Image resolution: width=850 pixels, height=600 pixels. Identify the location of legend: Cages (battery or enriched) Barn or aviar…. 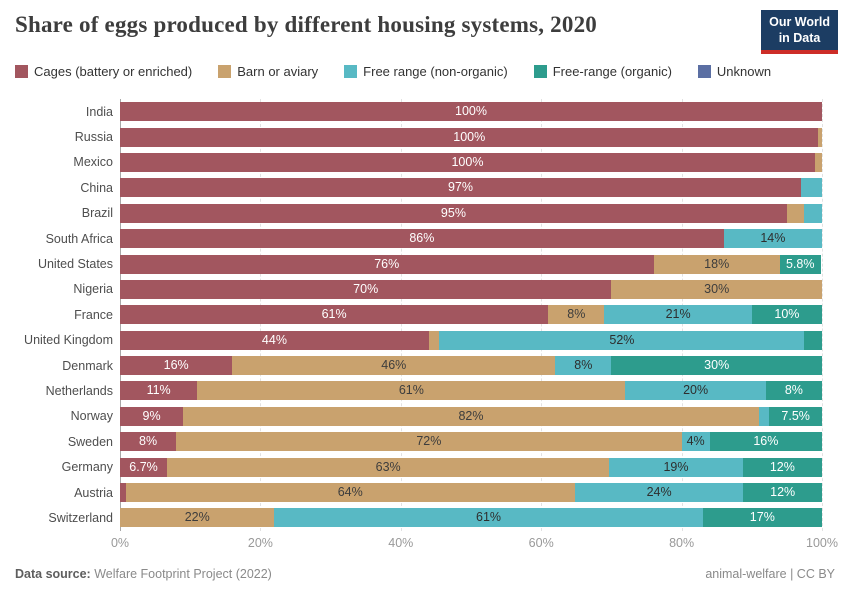
(393, 71).